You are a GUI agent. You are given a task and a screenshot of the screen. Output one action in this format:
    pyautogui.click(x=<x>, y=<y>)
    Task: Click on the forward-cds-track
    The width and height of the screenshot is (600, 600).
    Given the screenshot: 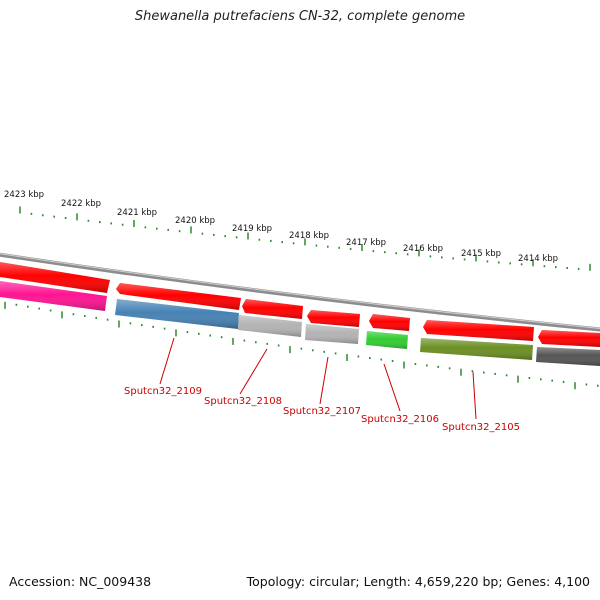 What is the action you would take?
    pyautogui.click(x=300, y=304)
    